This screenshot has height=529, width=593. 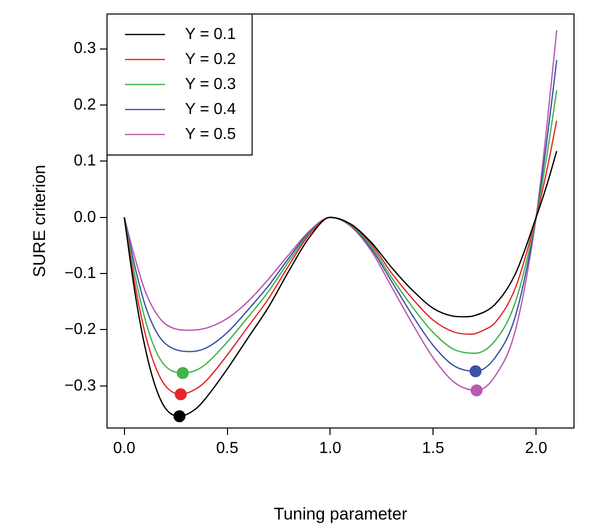 I want to click on y-tick-label: −0.2, so click(x=80, y=329).